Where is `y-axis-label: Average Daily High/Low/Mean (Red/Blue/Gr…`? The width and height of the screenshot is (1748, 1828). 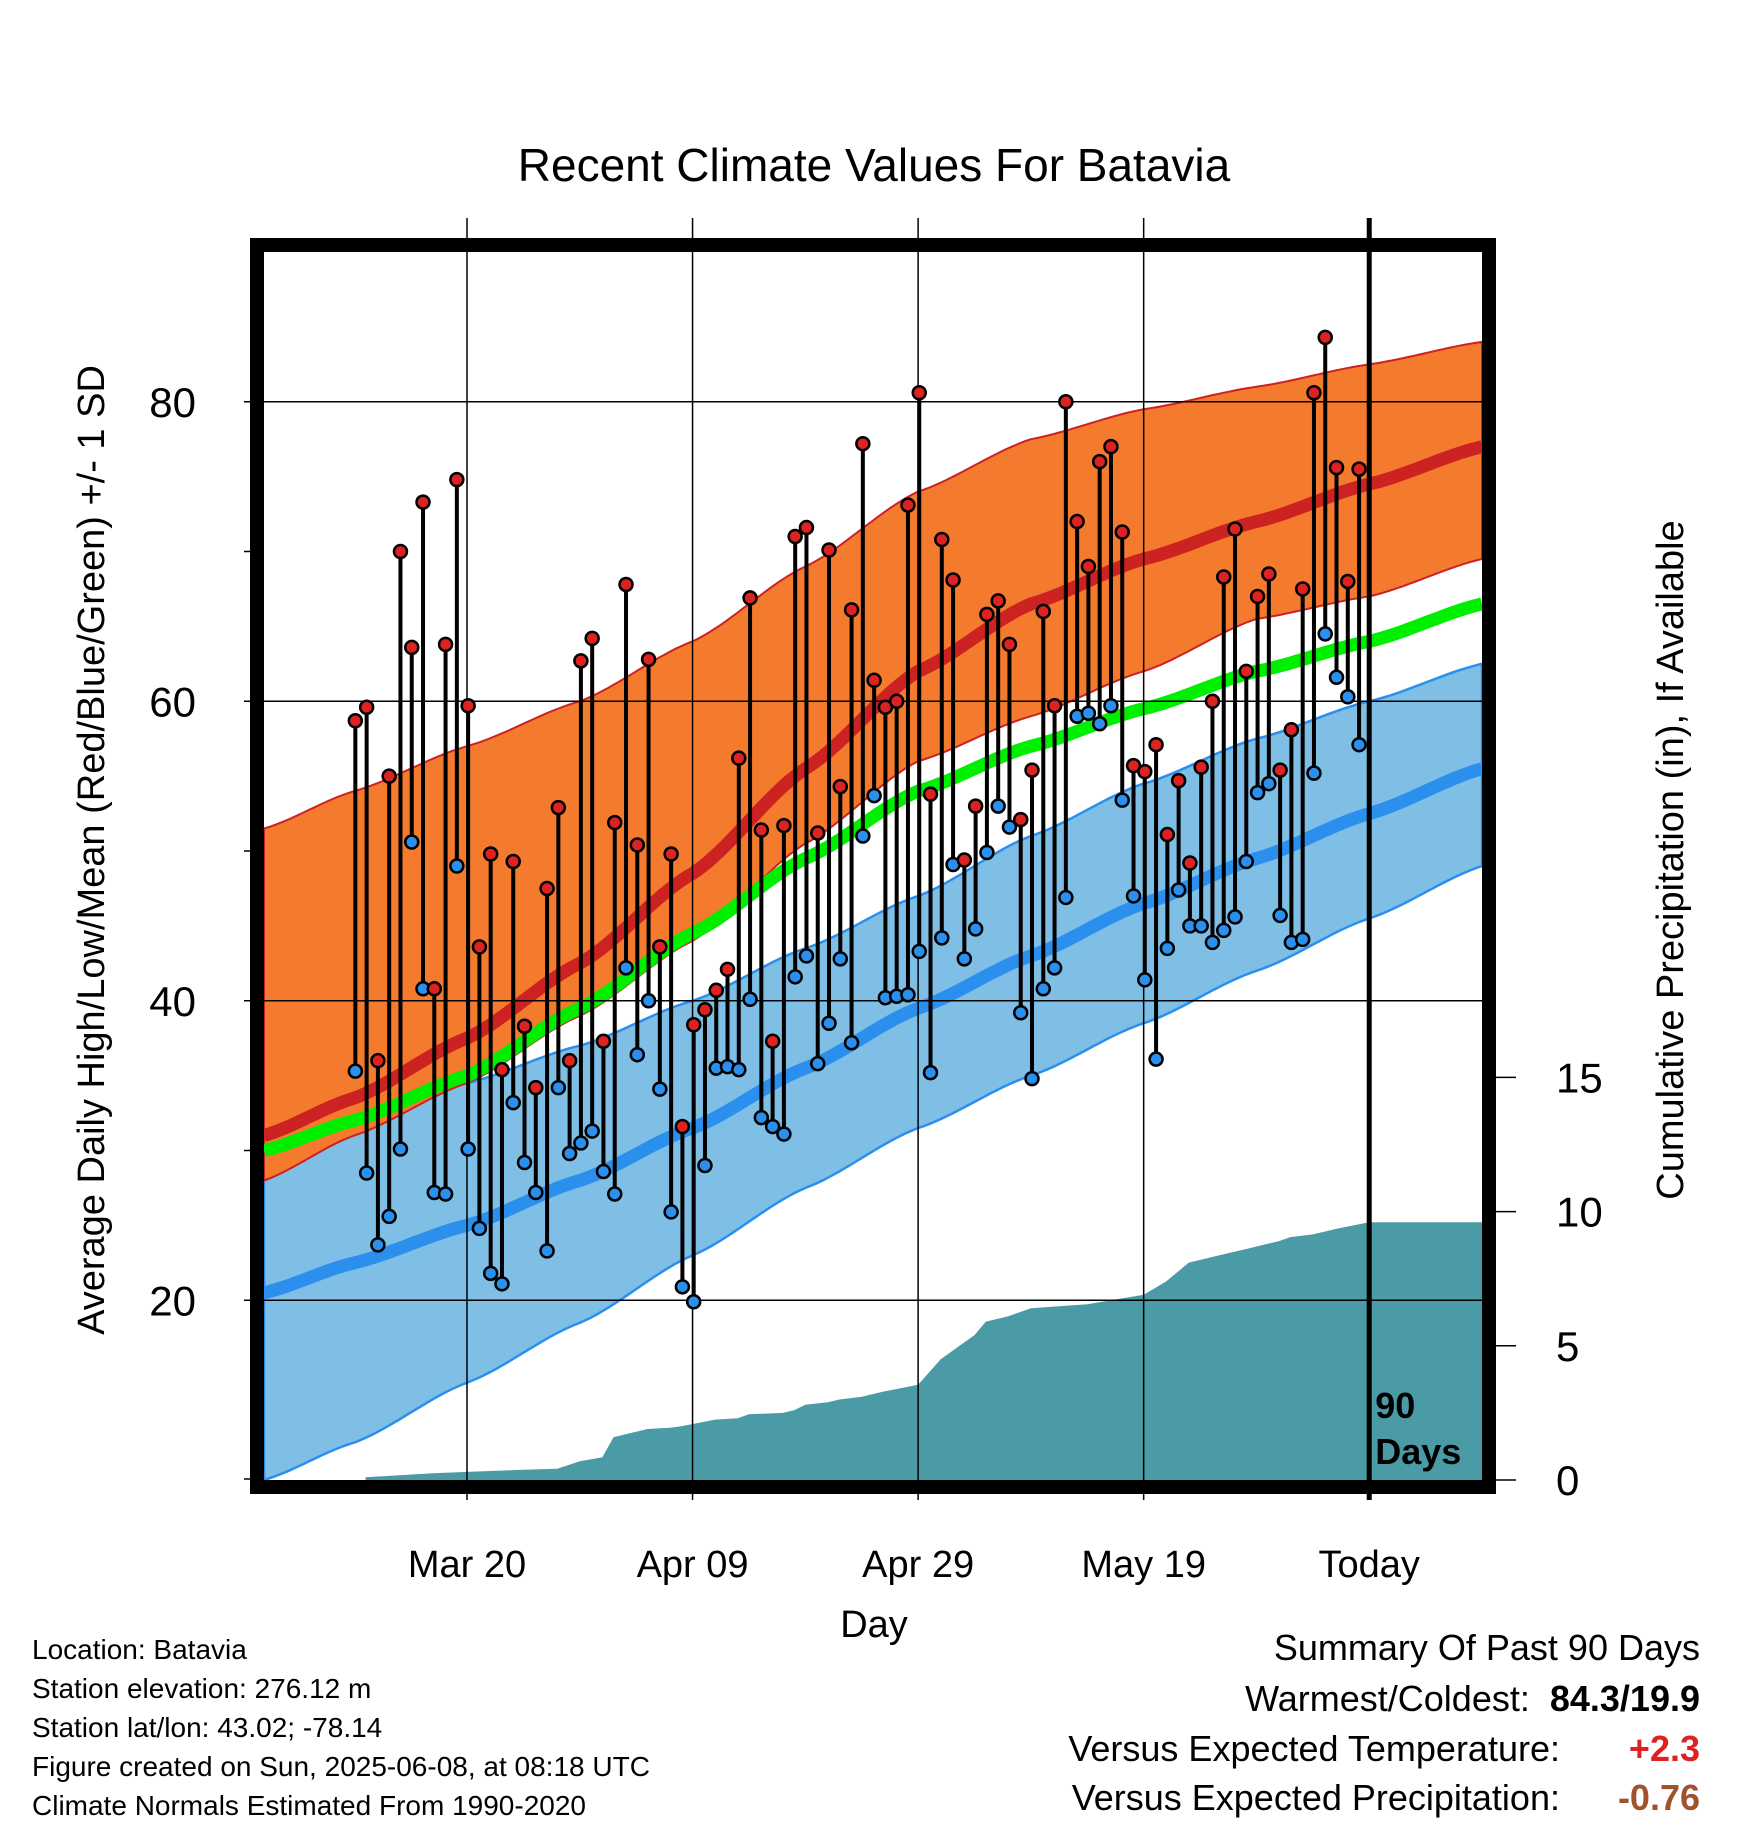
y-axis-label: Average Daily High/Low/Mean (Red/Blue/Gr… is located at coordinates (92, 850).